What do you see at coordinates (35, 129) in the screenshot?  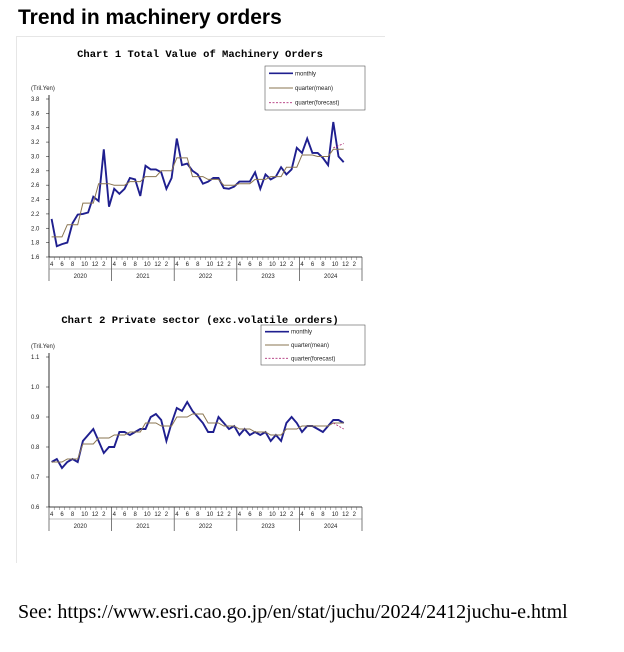 I see `y-tick-label: 3.4` at bounding box center [35, 129].